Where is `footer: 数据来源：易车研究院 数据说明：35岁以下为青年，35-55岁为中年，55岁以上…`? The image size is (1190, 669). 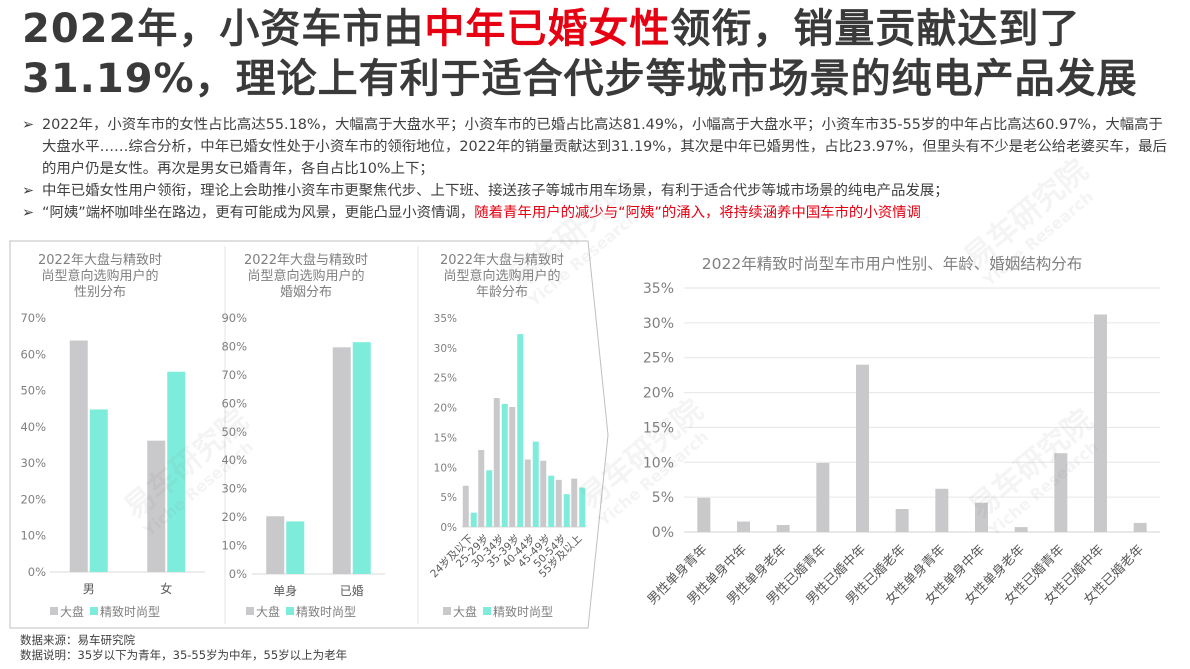
footer: 数据来源：易车研究院 数据说明：35岁以下为青年，35-55岁为中年，55岁以上… is located at coordinates (183, 648).